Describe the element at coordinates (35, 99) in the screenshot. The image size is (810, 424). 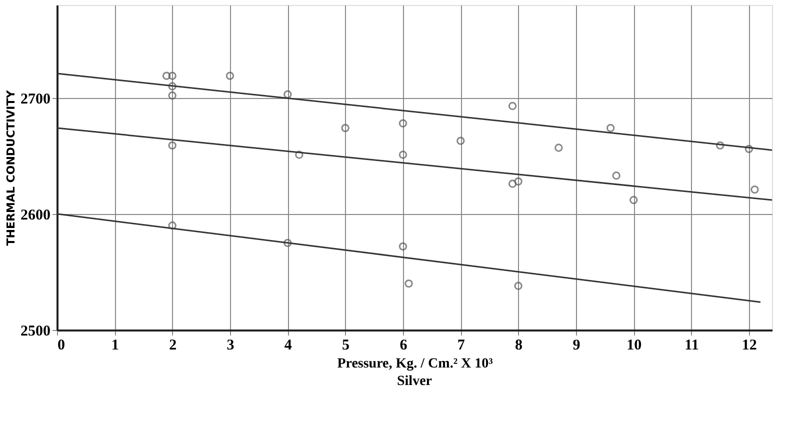
I see `y-tick-label: 2700` at that location.